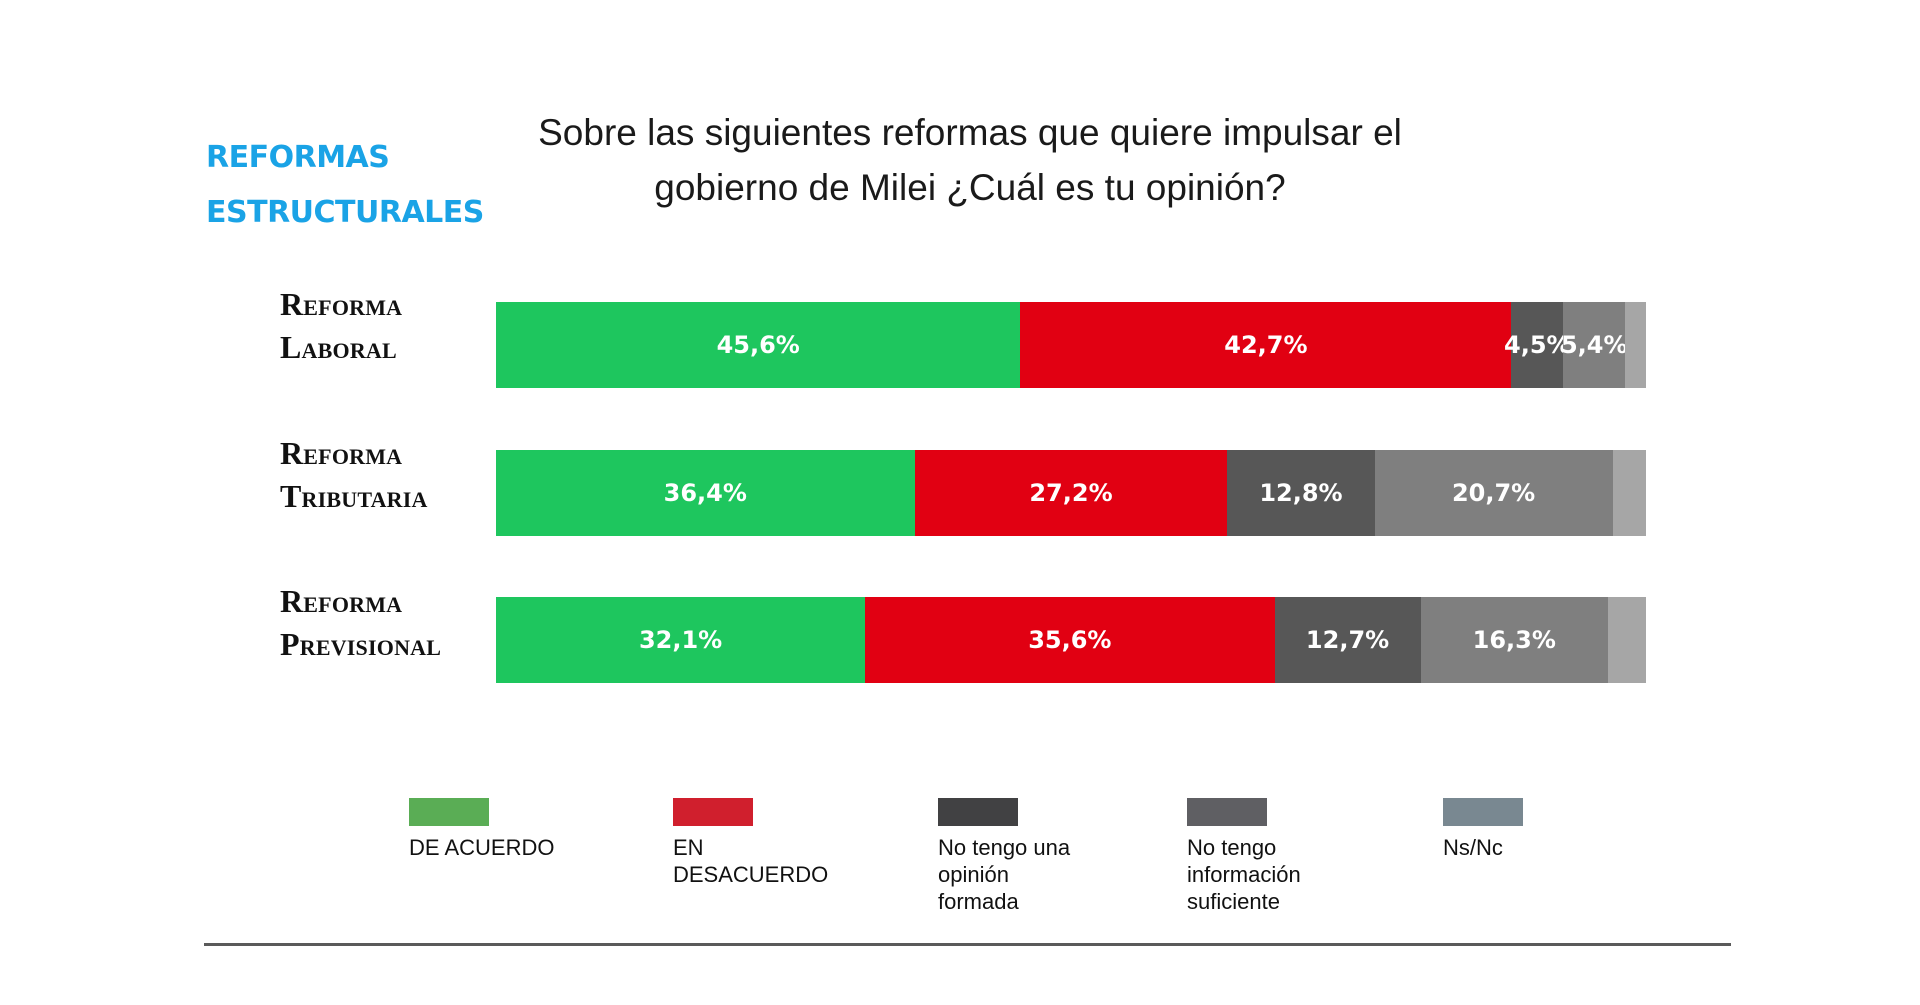 The image size is (1920, 1005). I want to click on stacked-bar: 45,6% 42,7% 4,5% 5,4%, so click(1071, 345).